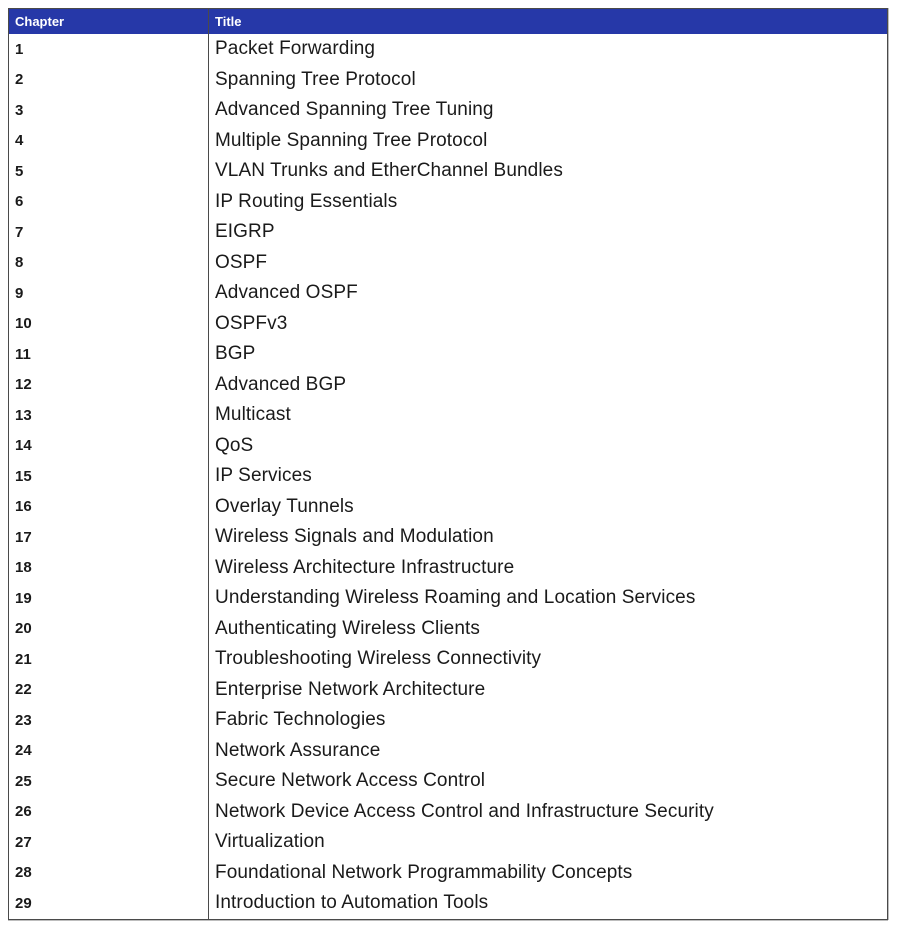  I want to click on title-cell: Packet Forwarding, so click(548, 49).